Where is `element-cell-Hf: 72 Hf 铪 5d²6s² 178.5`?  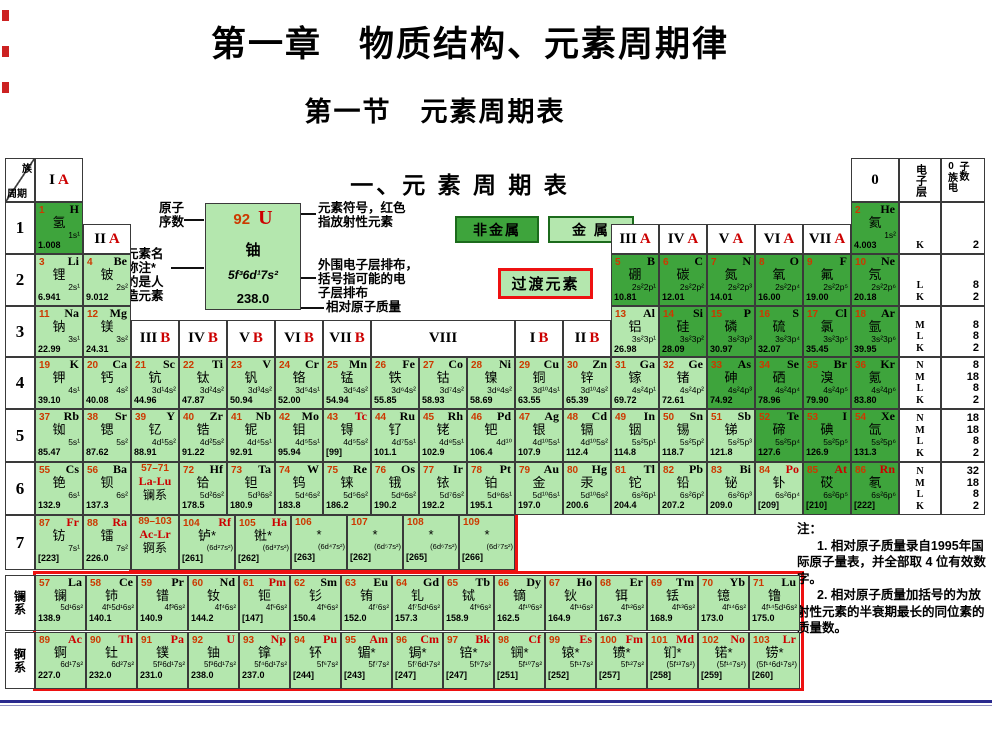 element-cell-Hf: 72 Hf 铪 5d²6s² 178.5 is located at coordinates (203, 488).